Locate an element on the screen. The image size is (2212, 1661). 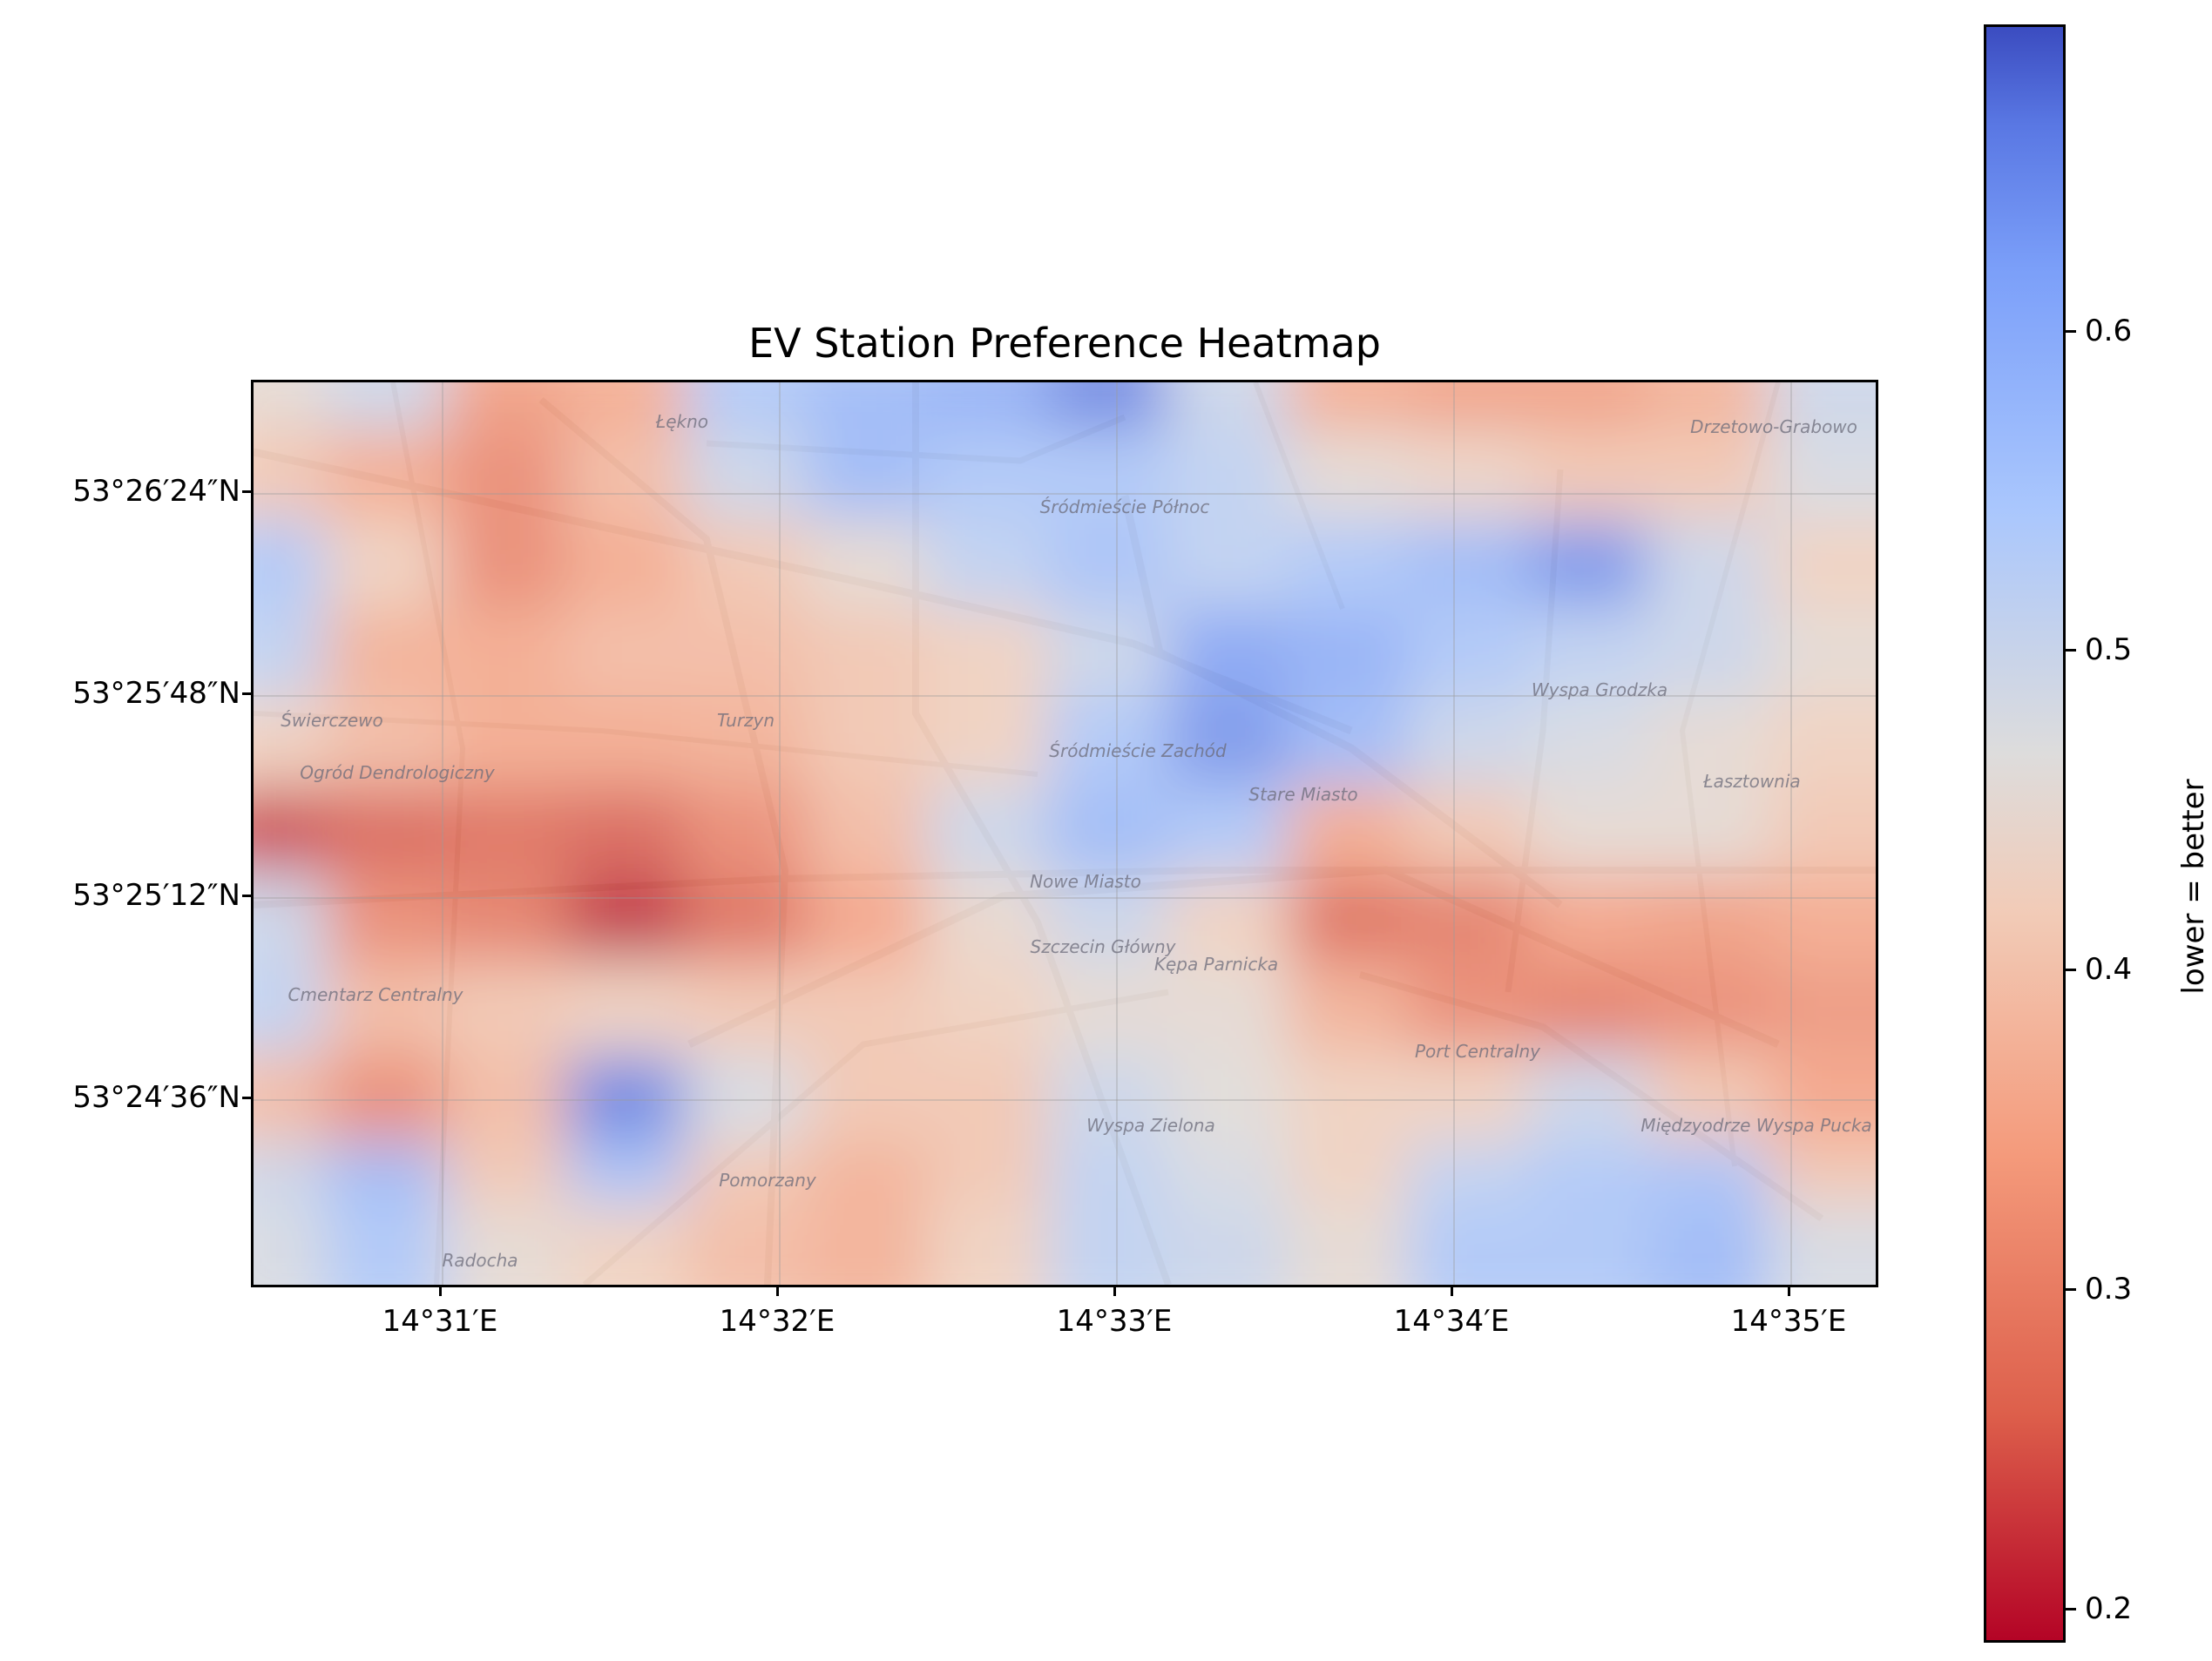
map-place-label: Cmentarz Centralny is located at coordinates (376, 994).